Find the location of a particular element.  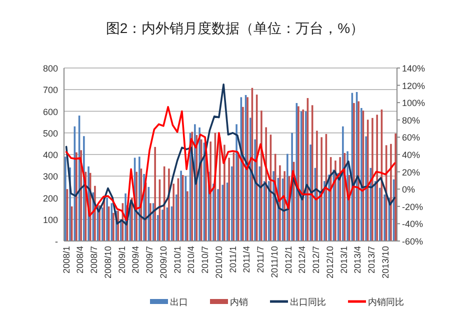

x-tick-label: 2010/7 is located at coordinates (205, 260).